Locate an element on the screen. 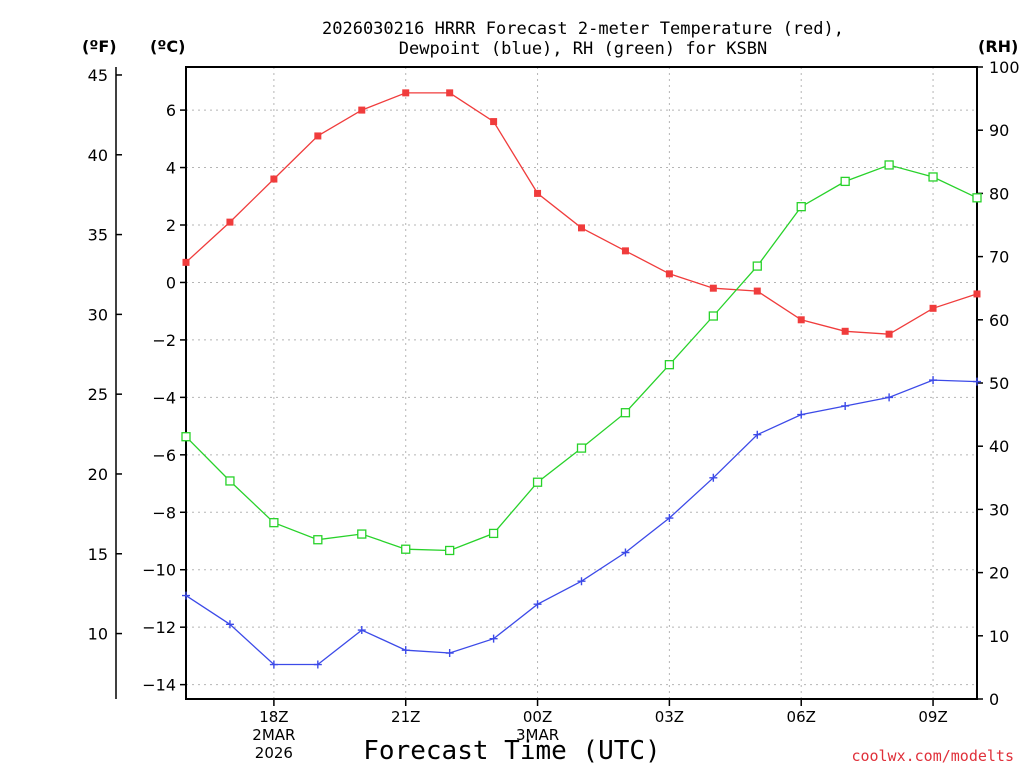  fahrenheit-tick-label: 40 is located at coordinates (98, 155).